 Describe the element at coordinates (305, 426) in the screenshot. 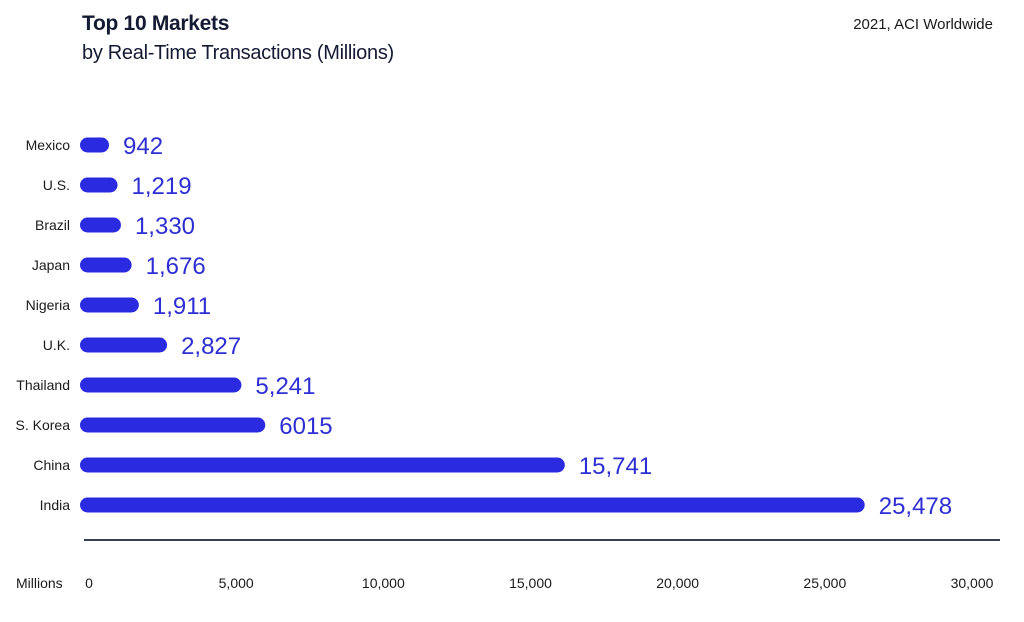

I see `value-label: 6015` at that location.